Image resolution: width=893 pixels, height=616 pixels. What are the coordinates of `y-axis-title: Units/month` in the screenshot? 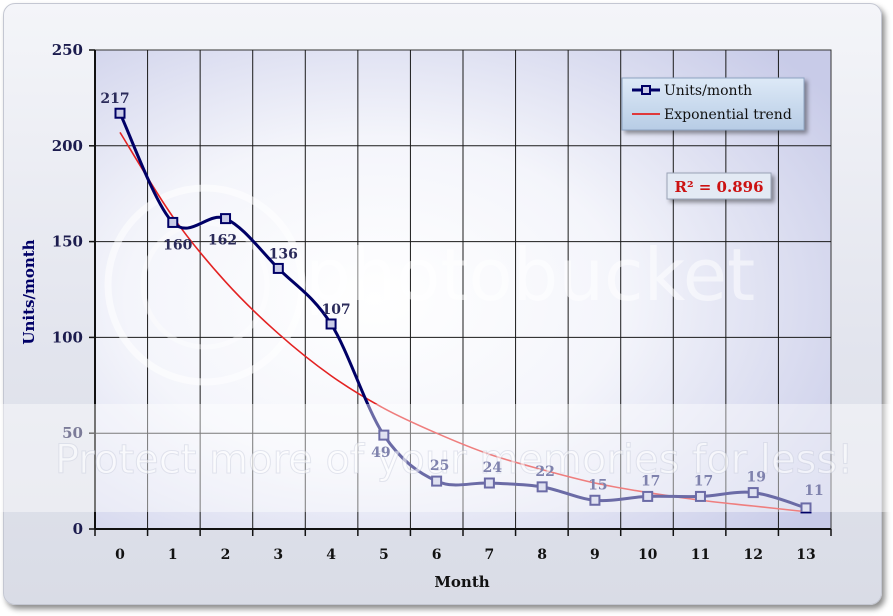 It's located at (29, 291).